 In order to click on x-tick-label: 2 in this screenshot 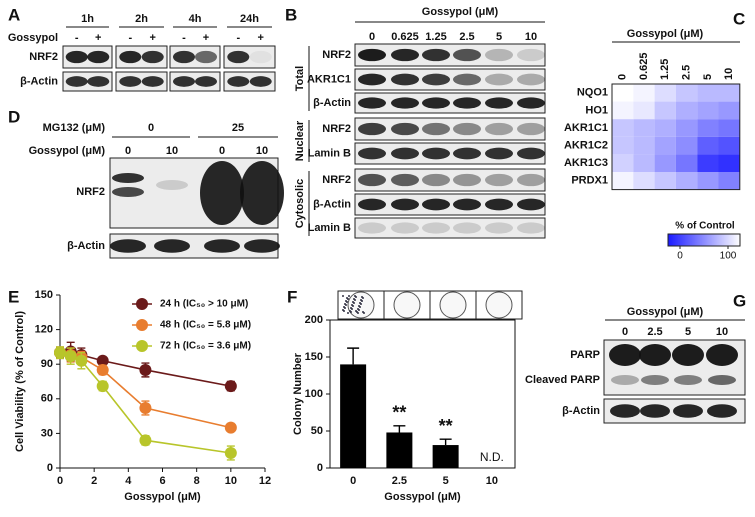, I will do `click(94, 481)`.